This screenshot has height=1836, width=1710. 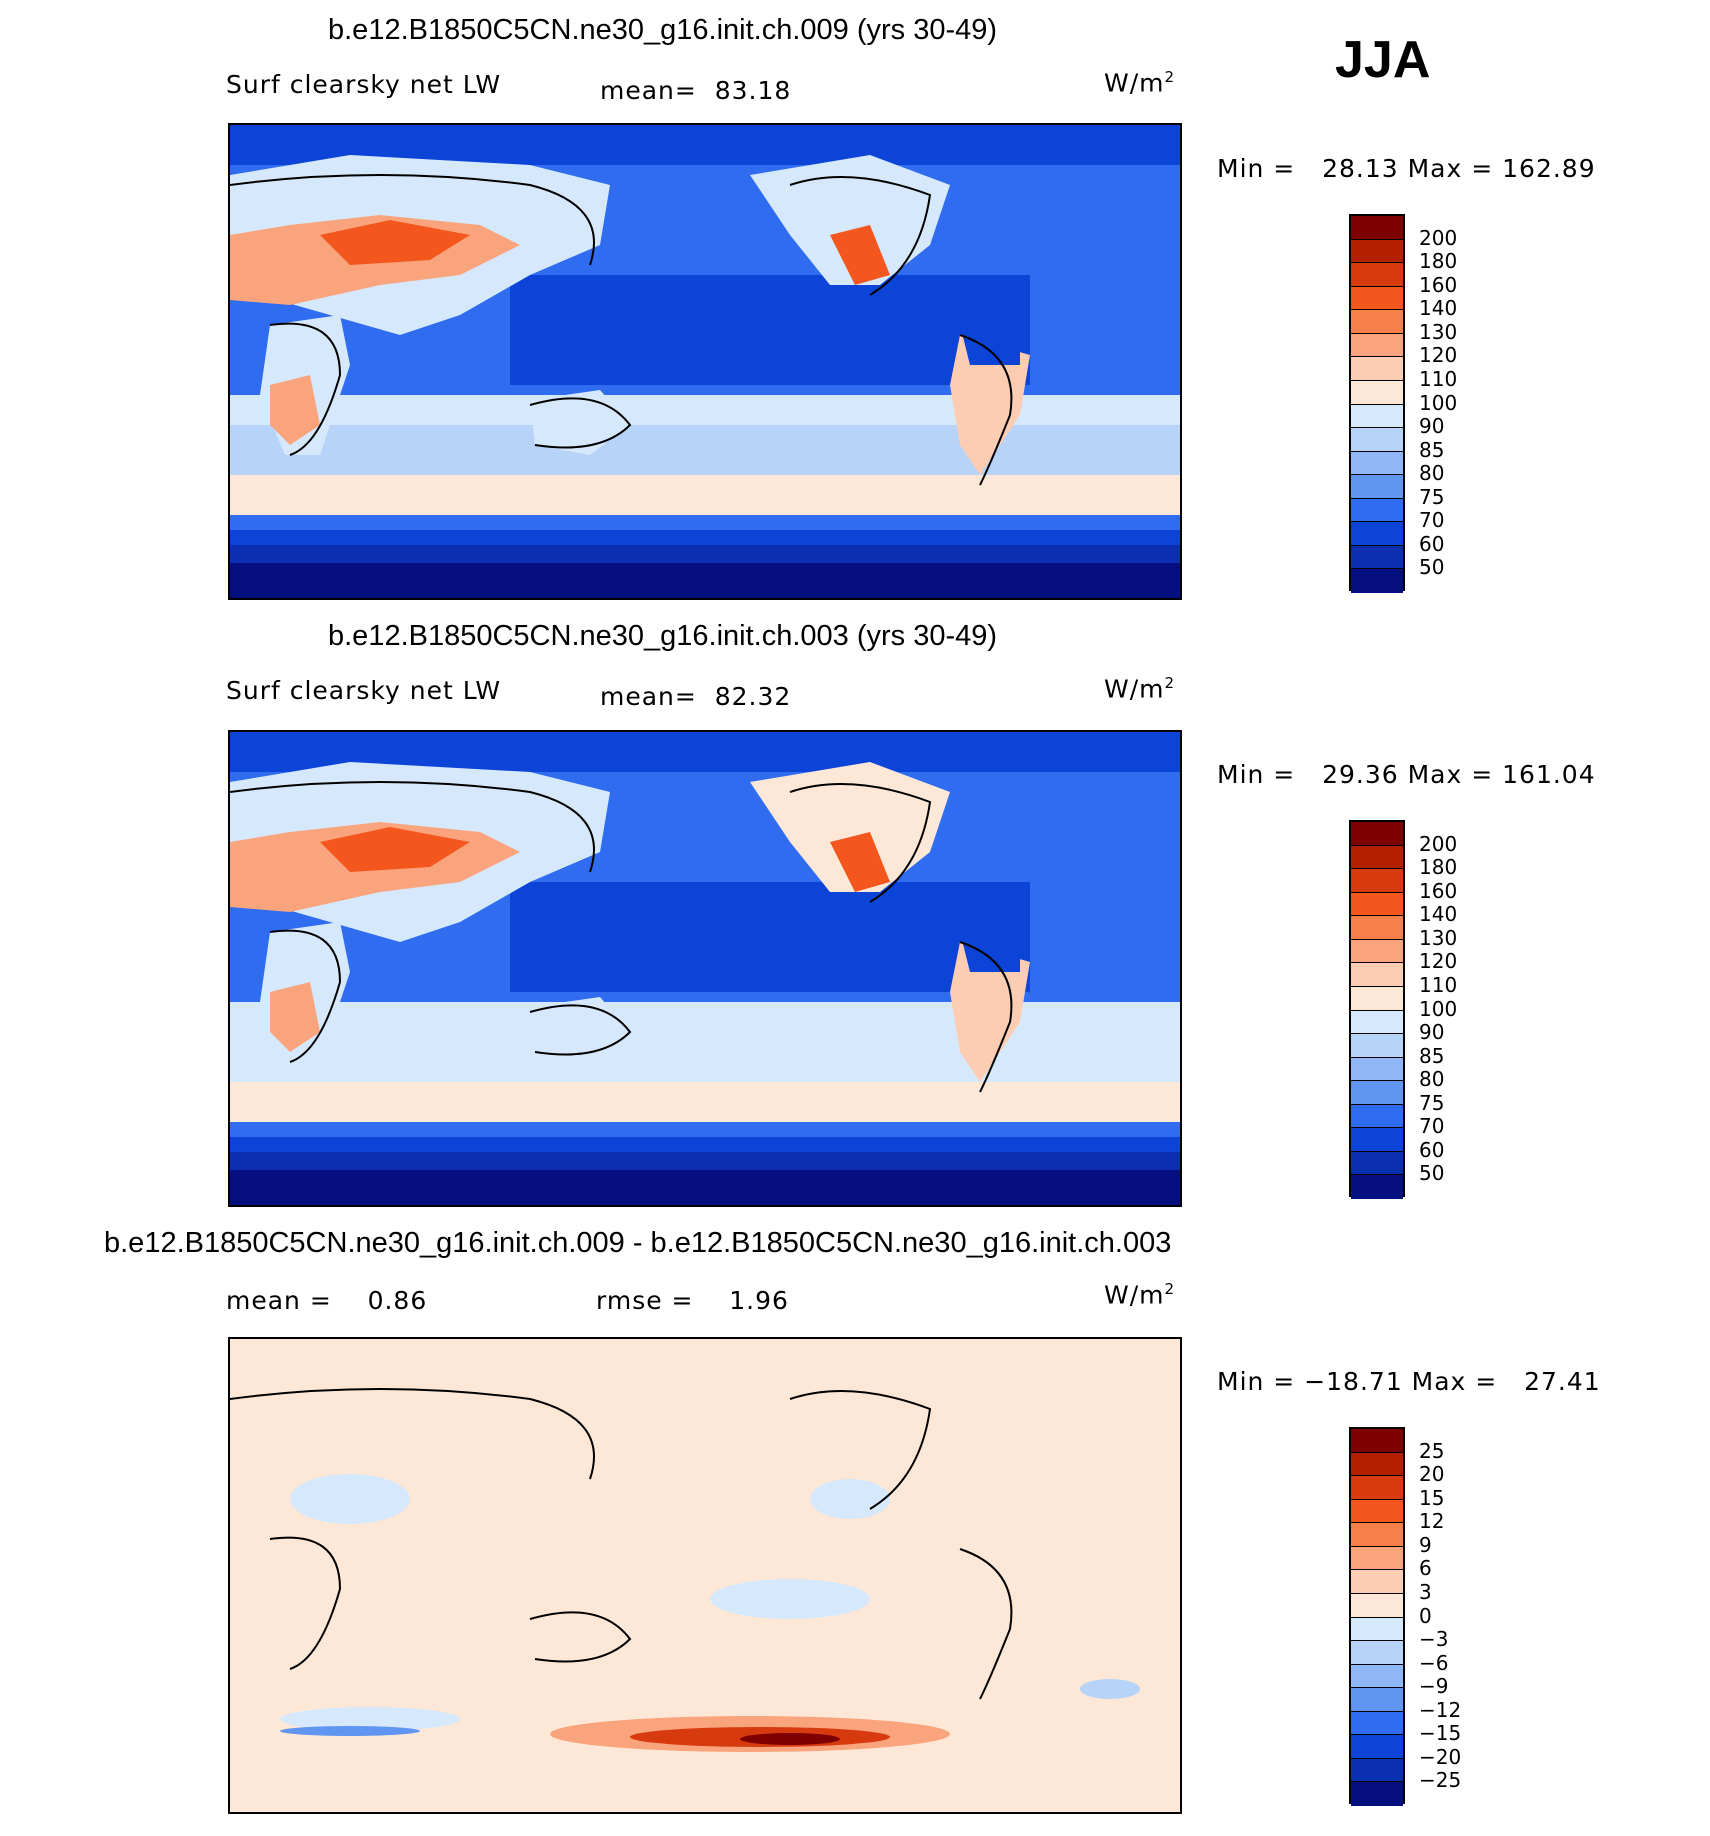 What do you see at coordinates (1432, 1173) in the screenshot?
I see `colorbar2-tick-label: 50` at bounding box center [1432, 1173].